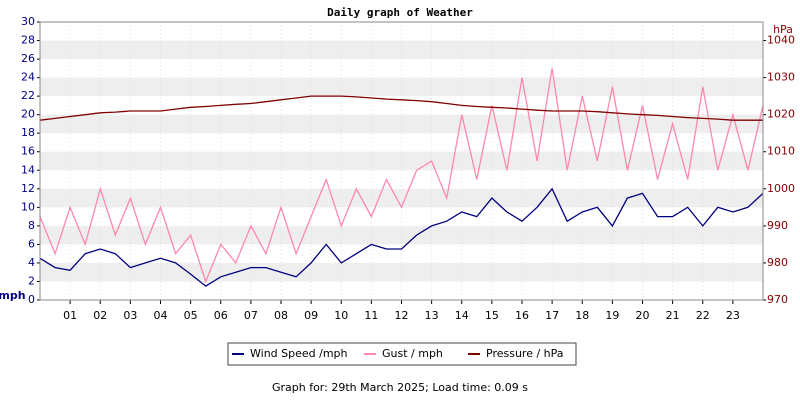 The width and height of the screenshot is (800, 400). What do you see at coordinates (28, 169) in the screenshot?
I see `y-tick-label: 14` at bounding box center [28, 169].